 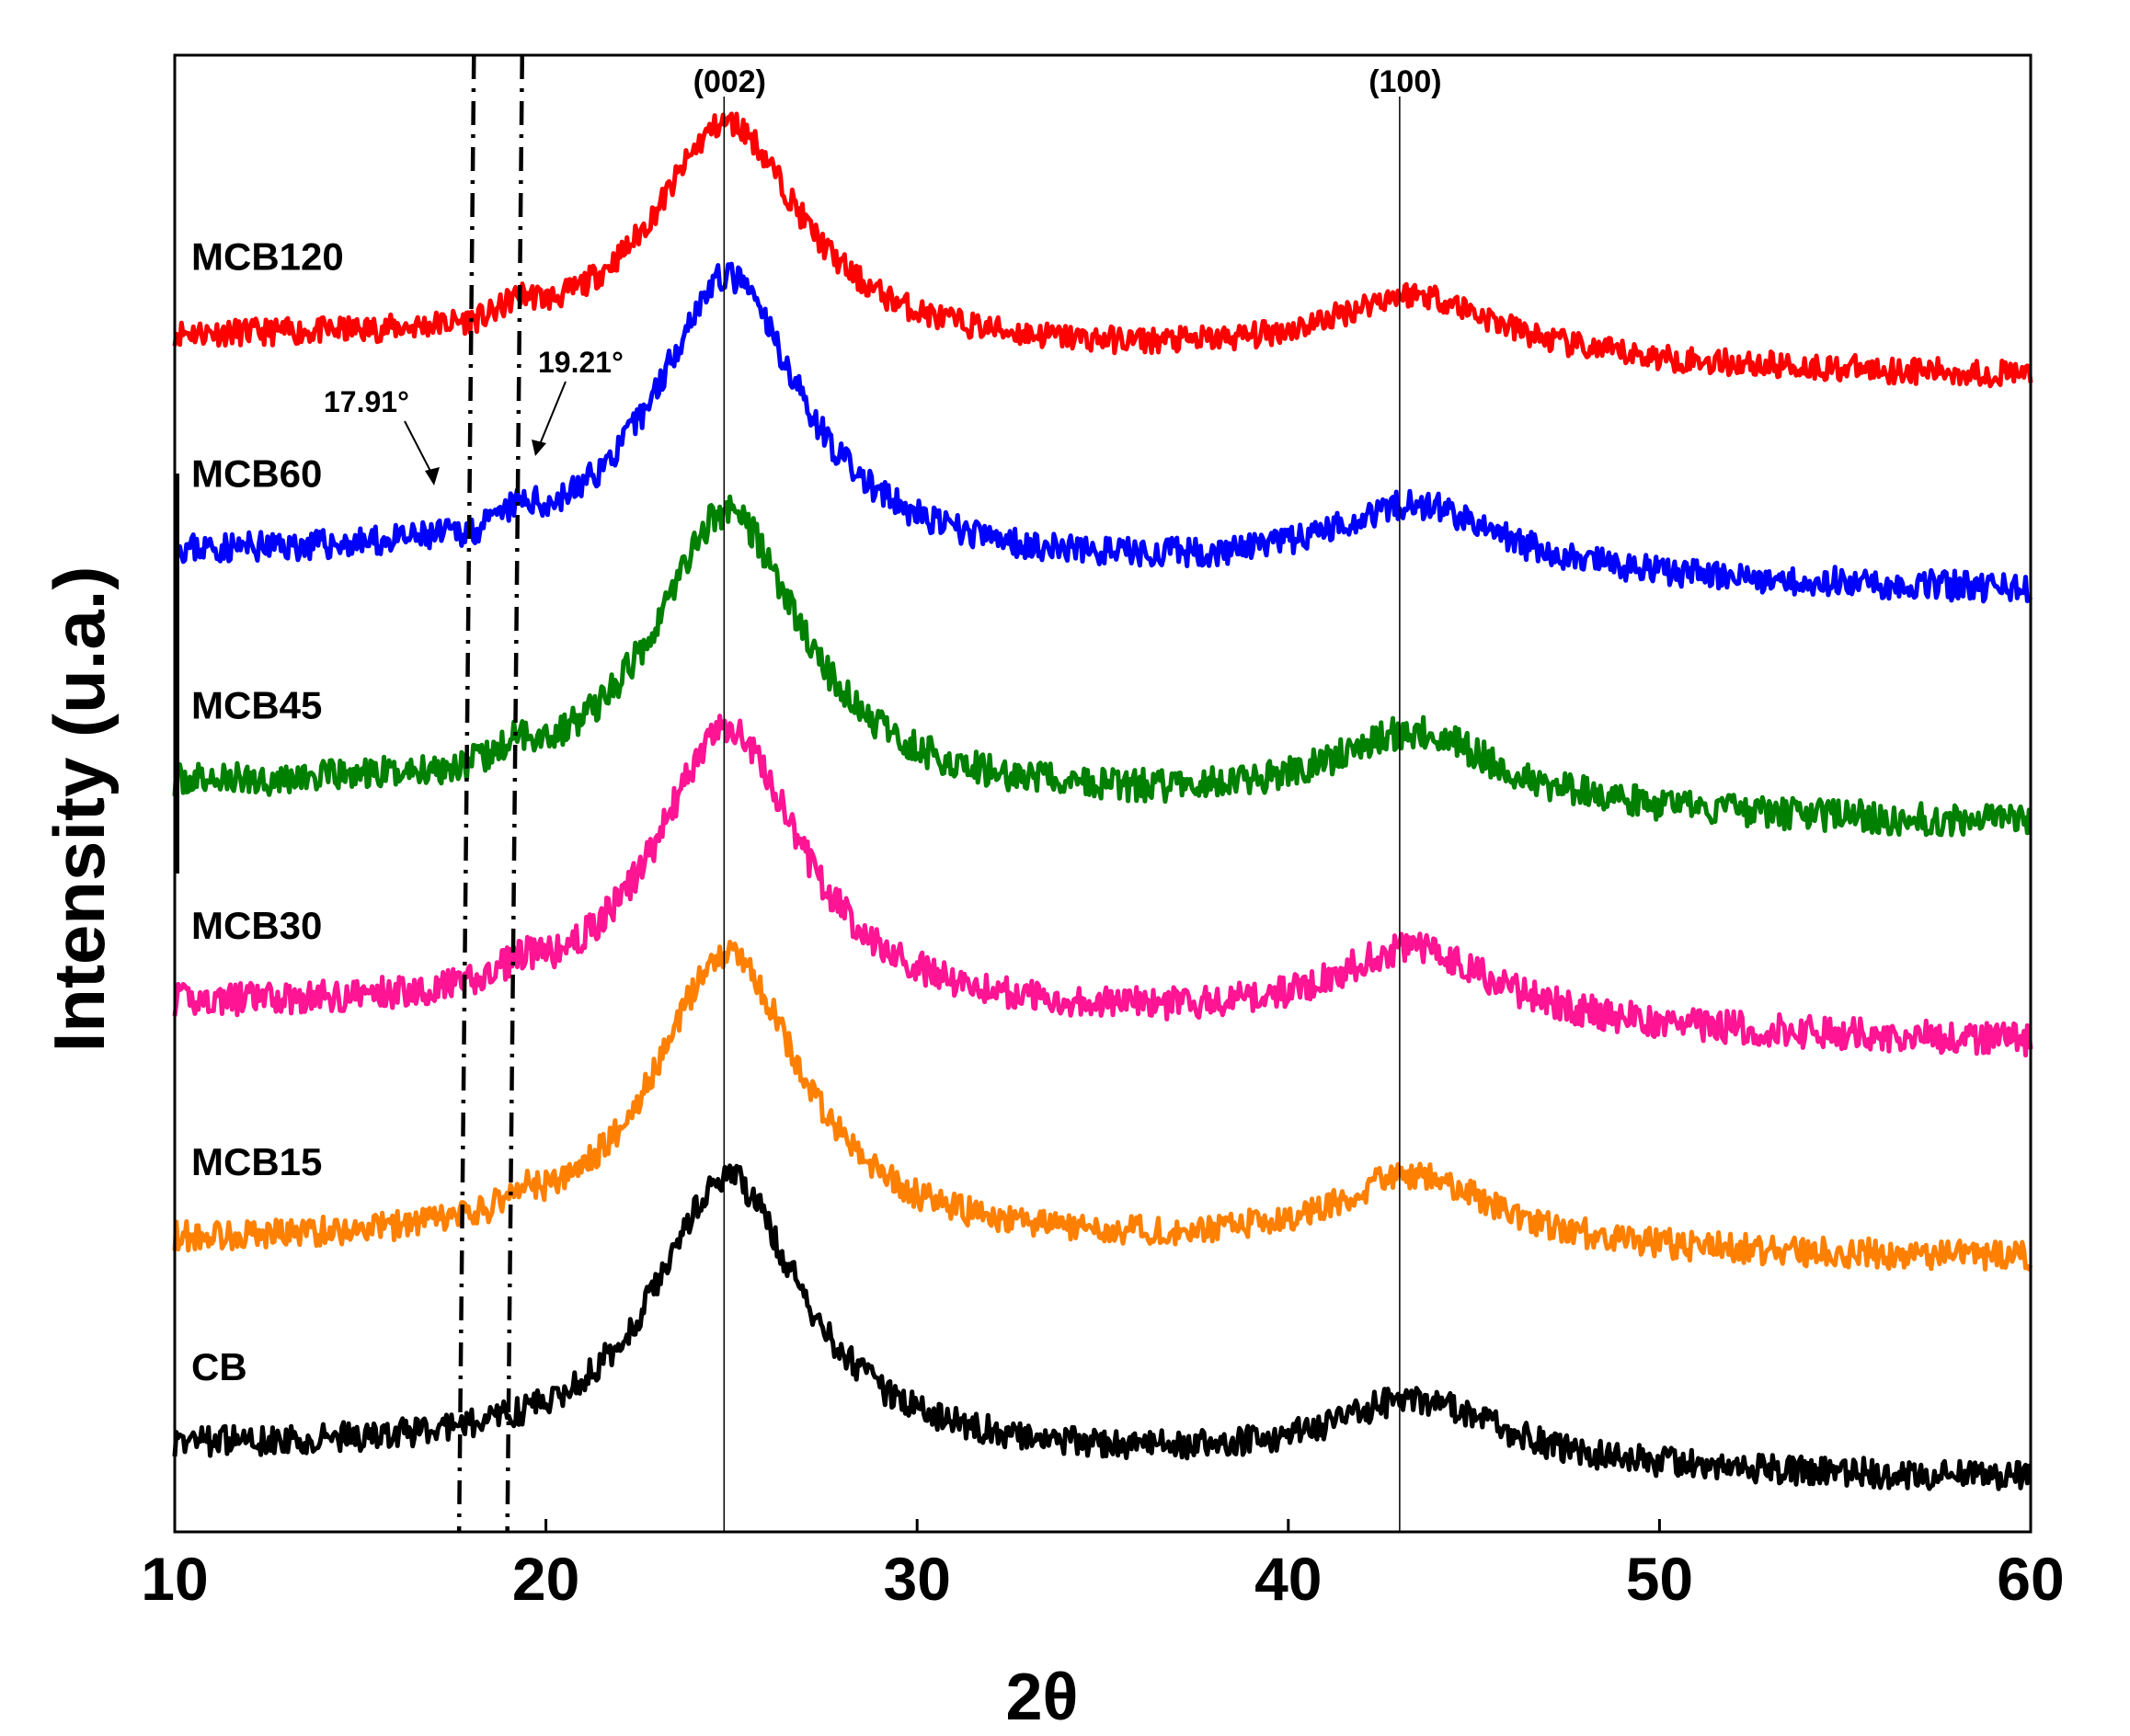 I want to click on peak-label-1: (002), so click(x=730, y=81).